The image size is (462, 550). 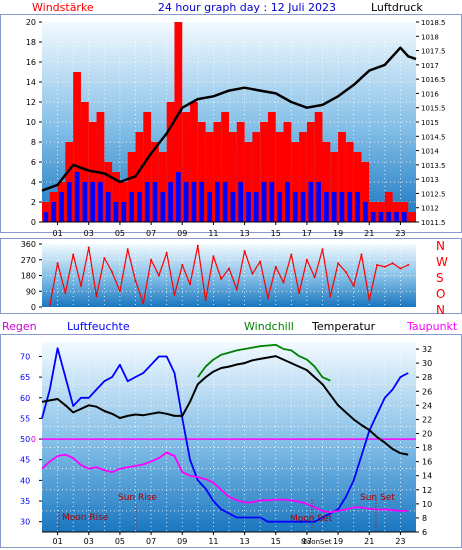 What do you see at coordinates (338, 233) in the screenshot?
I see `x-tick-label: 19` at bounding box center [338, 233].